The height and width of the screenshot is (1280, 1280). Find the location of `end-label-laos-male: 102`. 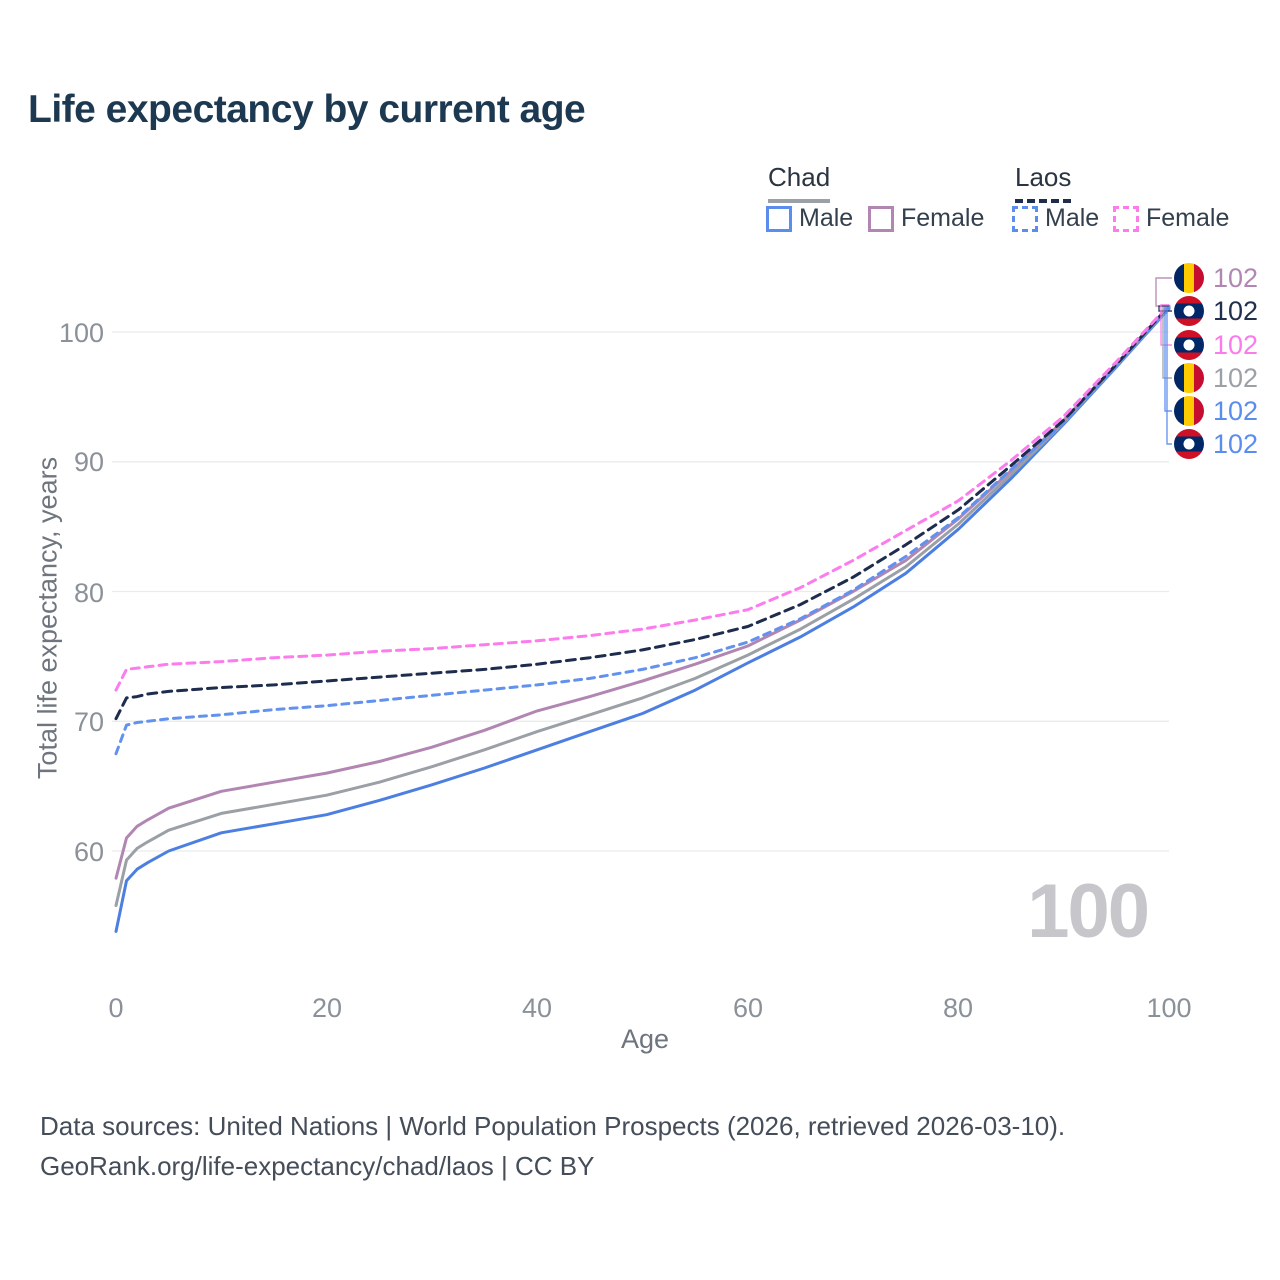

end-label-laos-male: 102 is located at coordinates (1216, 444).